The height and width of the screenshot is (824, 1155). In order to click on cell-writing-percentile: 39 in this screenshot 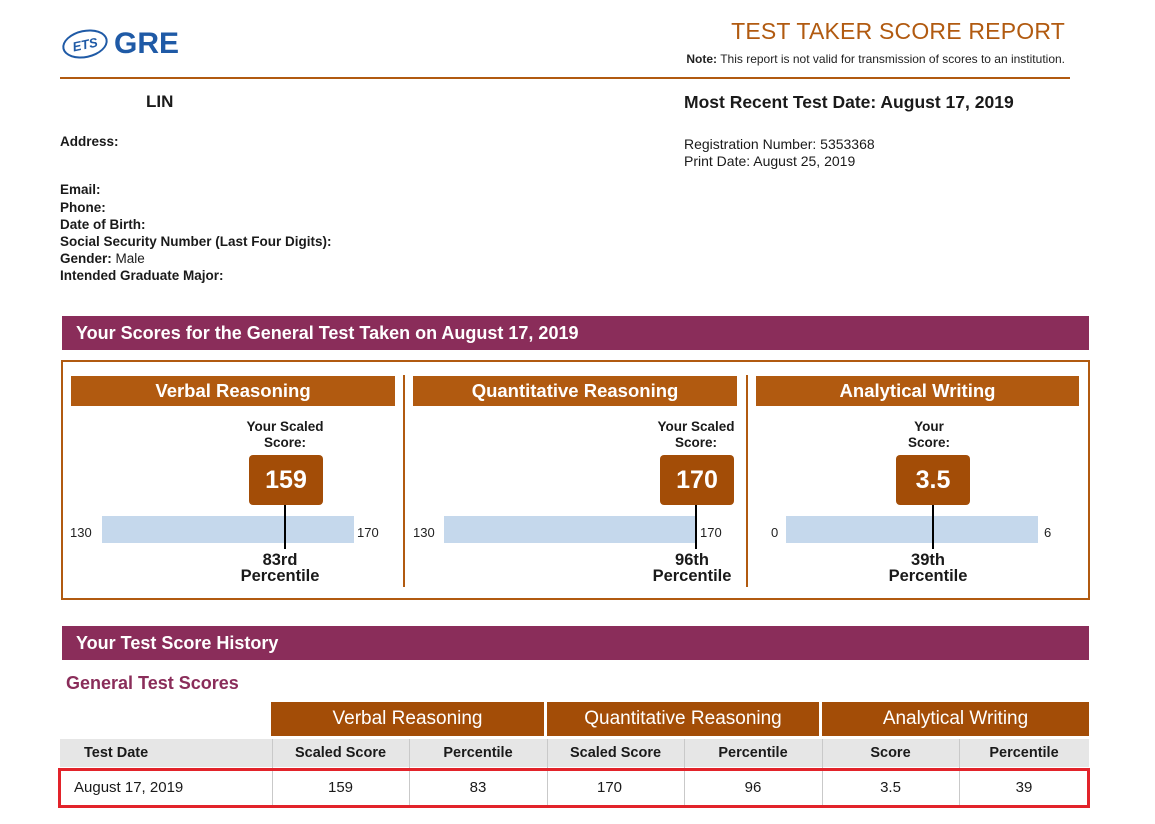, I will do `click(1024, 787)`.